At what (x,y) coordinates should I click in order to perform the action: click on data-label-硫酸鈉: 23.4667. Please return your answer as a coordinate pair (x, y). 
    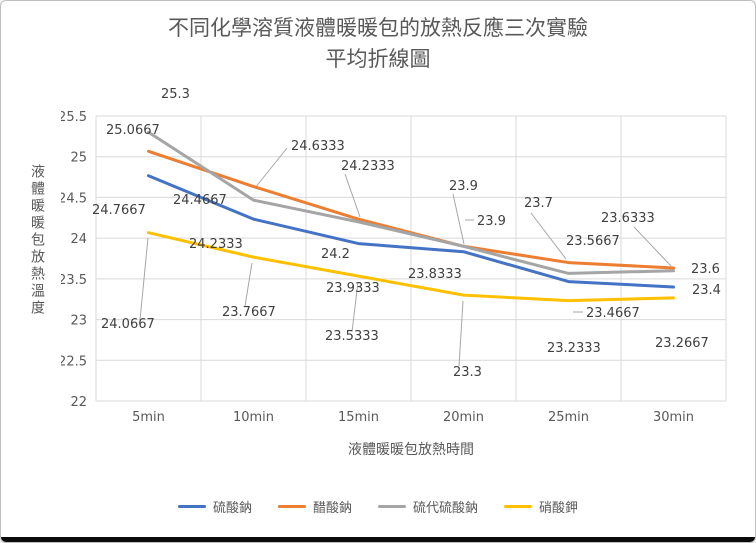
    Looking at the image, I should click on (613, 313).